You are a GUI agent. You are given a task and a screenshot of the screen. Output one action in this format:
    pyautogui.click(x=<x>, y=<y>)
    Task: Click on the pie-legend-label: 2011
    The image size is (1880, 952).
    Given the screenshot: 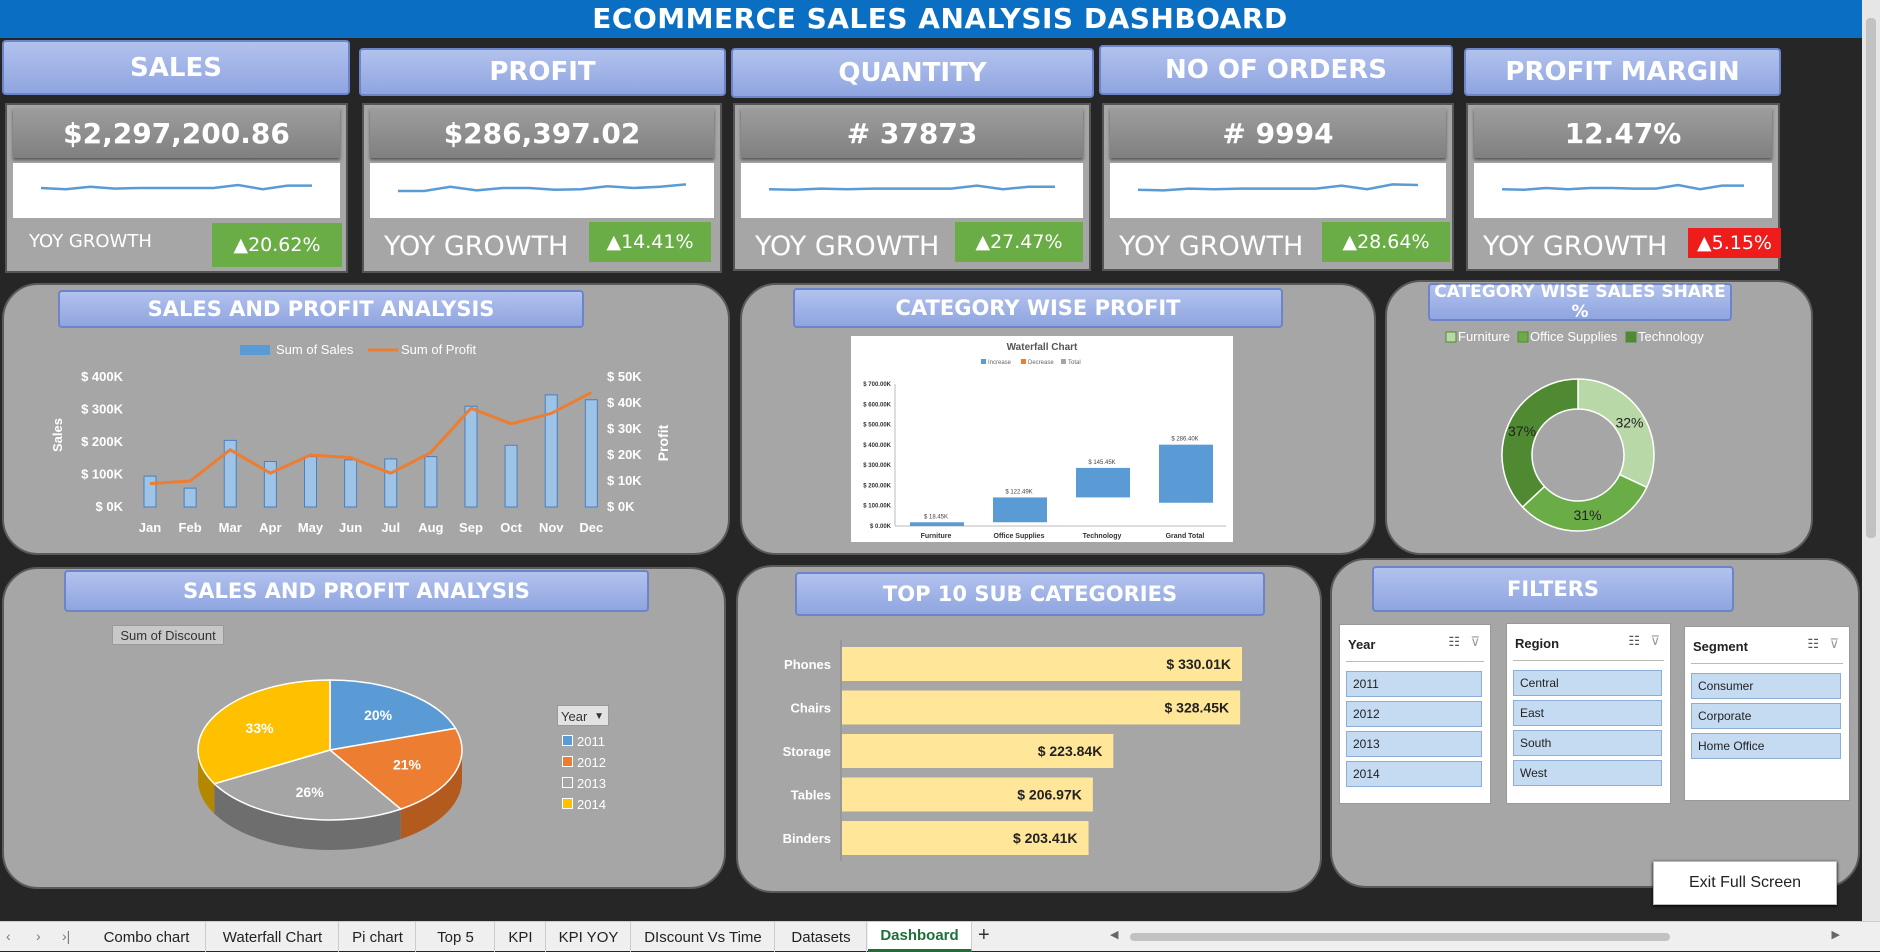 What is the action you would take?
    pyautogui.click(x=591, y=741)
    